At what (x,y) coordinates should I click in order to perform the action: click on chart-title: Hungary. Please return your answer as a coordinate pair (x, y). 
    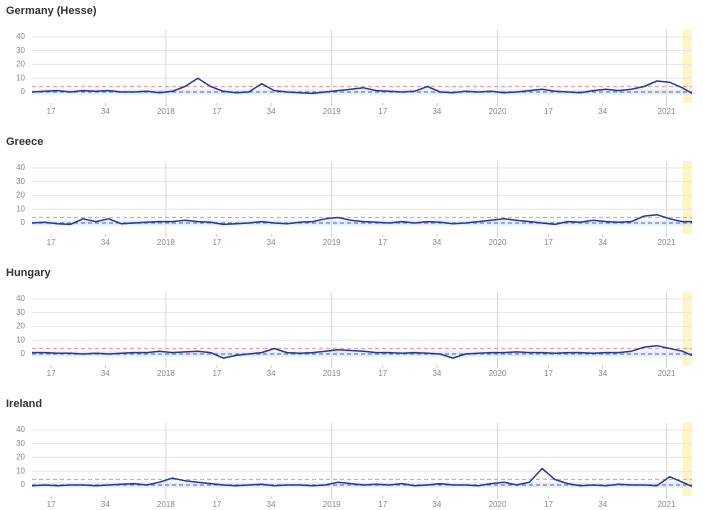
    Looking at the image, I should click on (29, 273).